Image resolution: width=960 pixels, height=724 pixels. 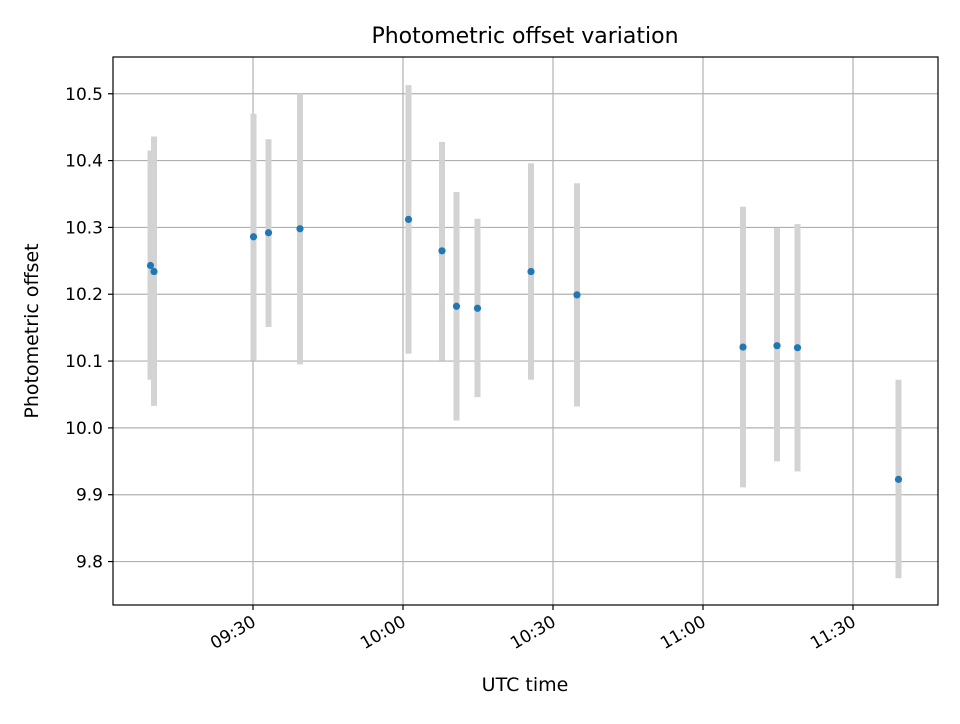 What do you see at coordinates (84, 228) in the screenshot?
I see `y-tick-label: 10.3` at bounding box center [84, 228].